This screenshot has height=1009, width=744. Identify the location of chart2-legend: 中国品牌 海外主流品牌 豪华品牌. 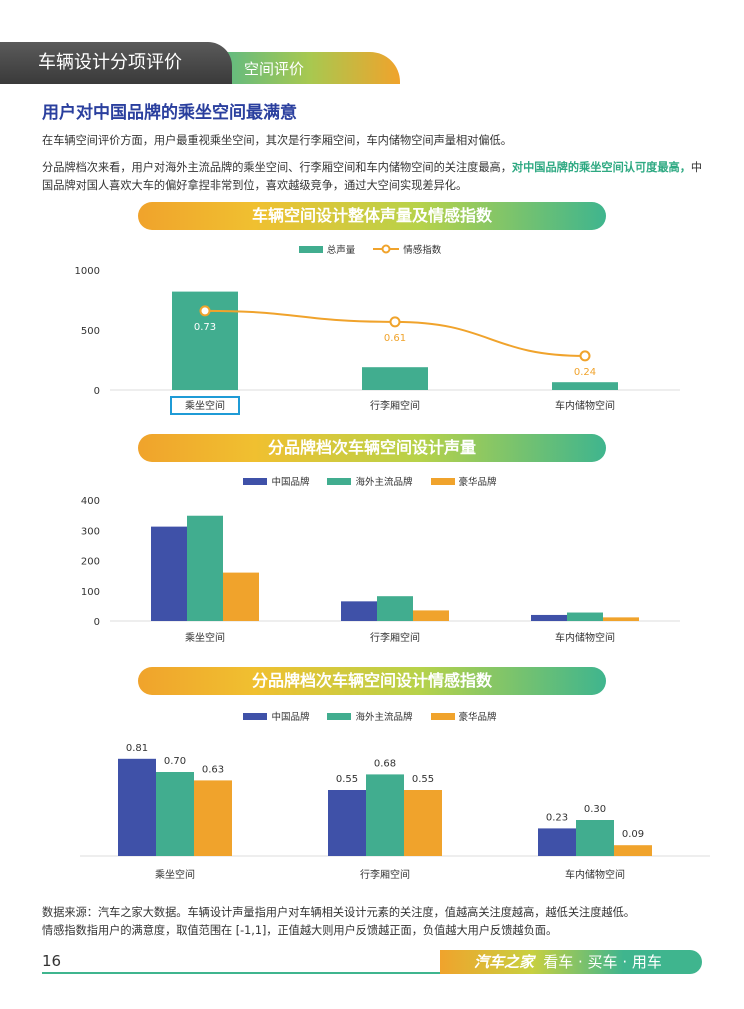
(370, 481).